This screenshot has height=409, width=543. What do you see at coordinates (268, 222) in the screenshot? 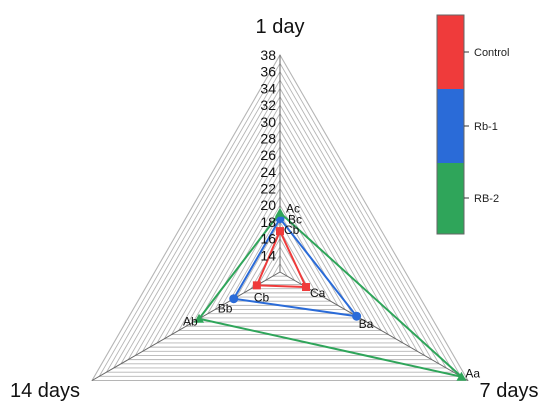
I see `tick-label: 18` at bounding box center [268, 222].